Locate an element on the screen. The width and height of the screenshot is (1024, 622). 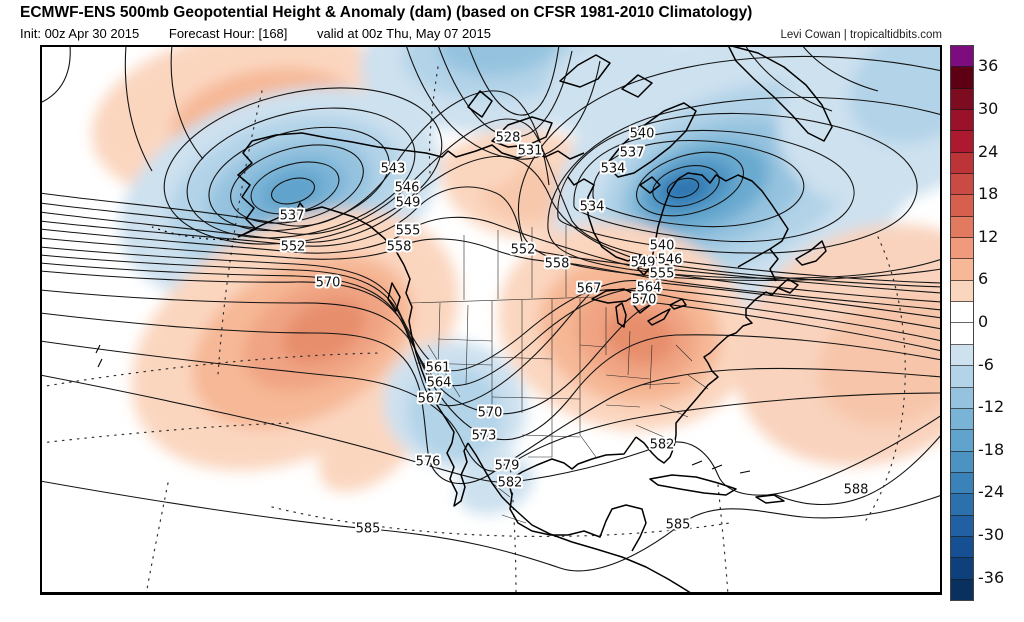
colorbar-tick-label: -18 is located at coordinates (991, 449).